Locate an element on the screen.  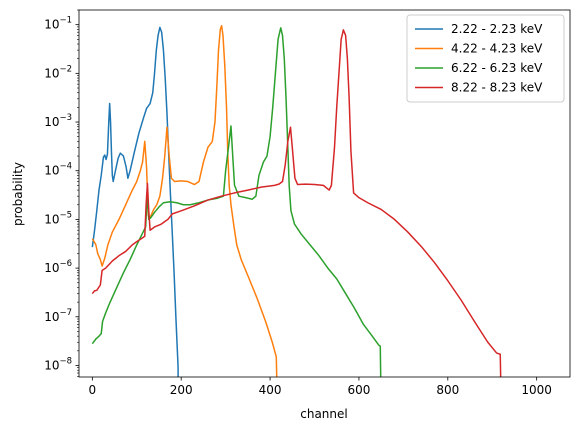
y-tick-label-0: 10⁻⁸ is located at coordinates (58, 364).